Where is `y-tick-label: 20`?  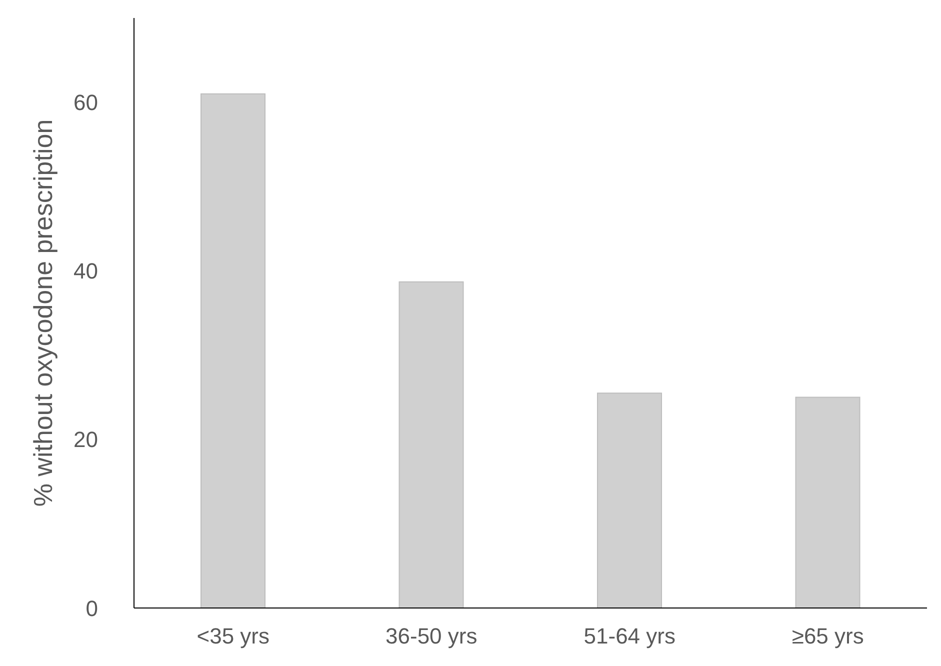 y-tick-label: 20 is located at coordinates (86, 439).